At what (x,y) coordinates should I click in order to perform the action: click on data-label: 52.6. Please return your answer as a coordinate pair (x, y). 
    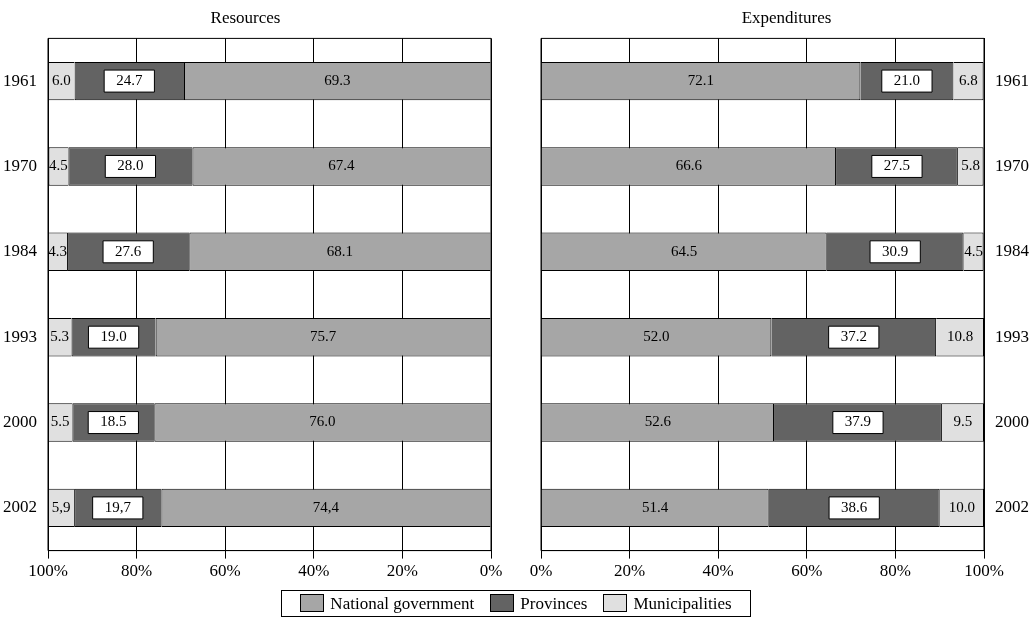
    Looking at the image, I should click on (658, 421).